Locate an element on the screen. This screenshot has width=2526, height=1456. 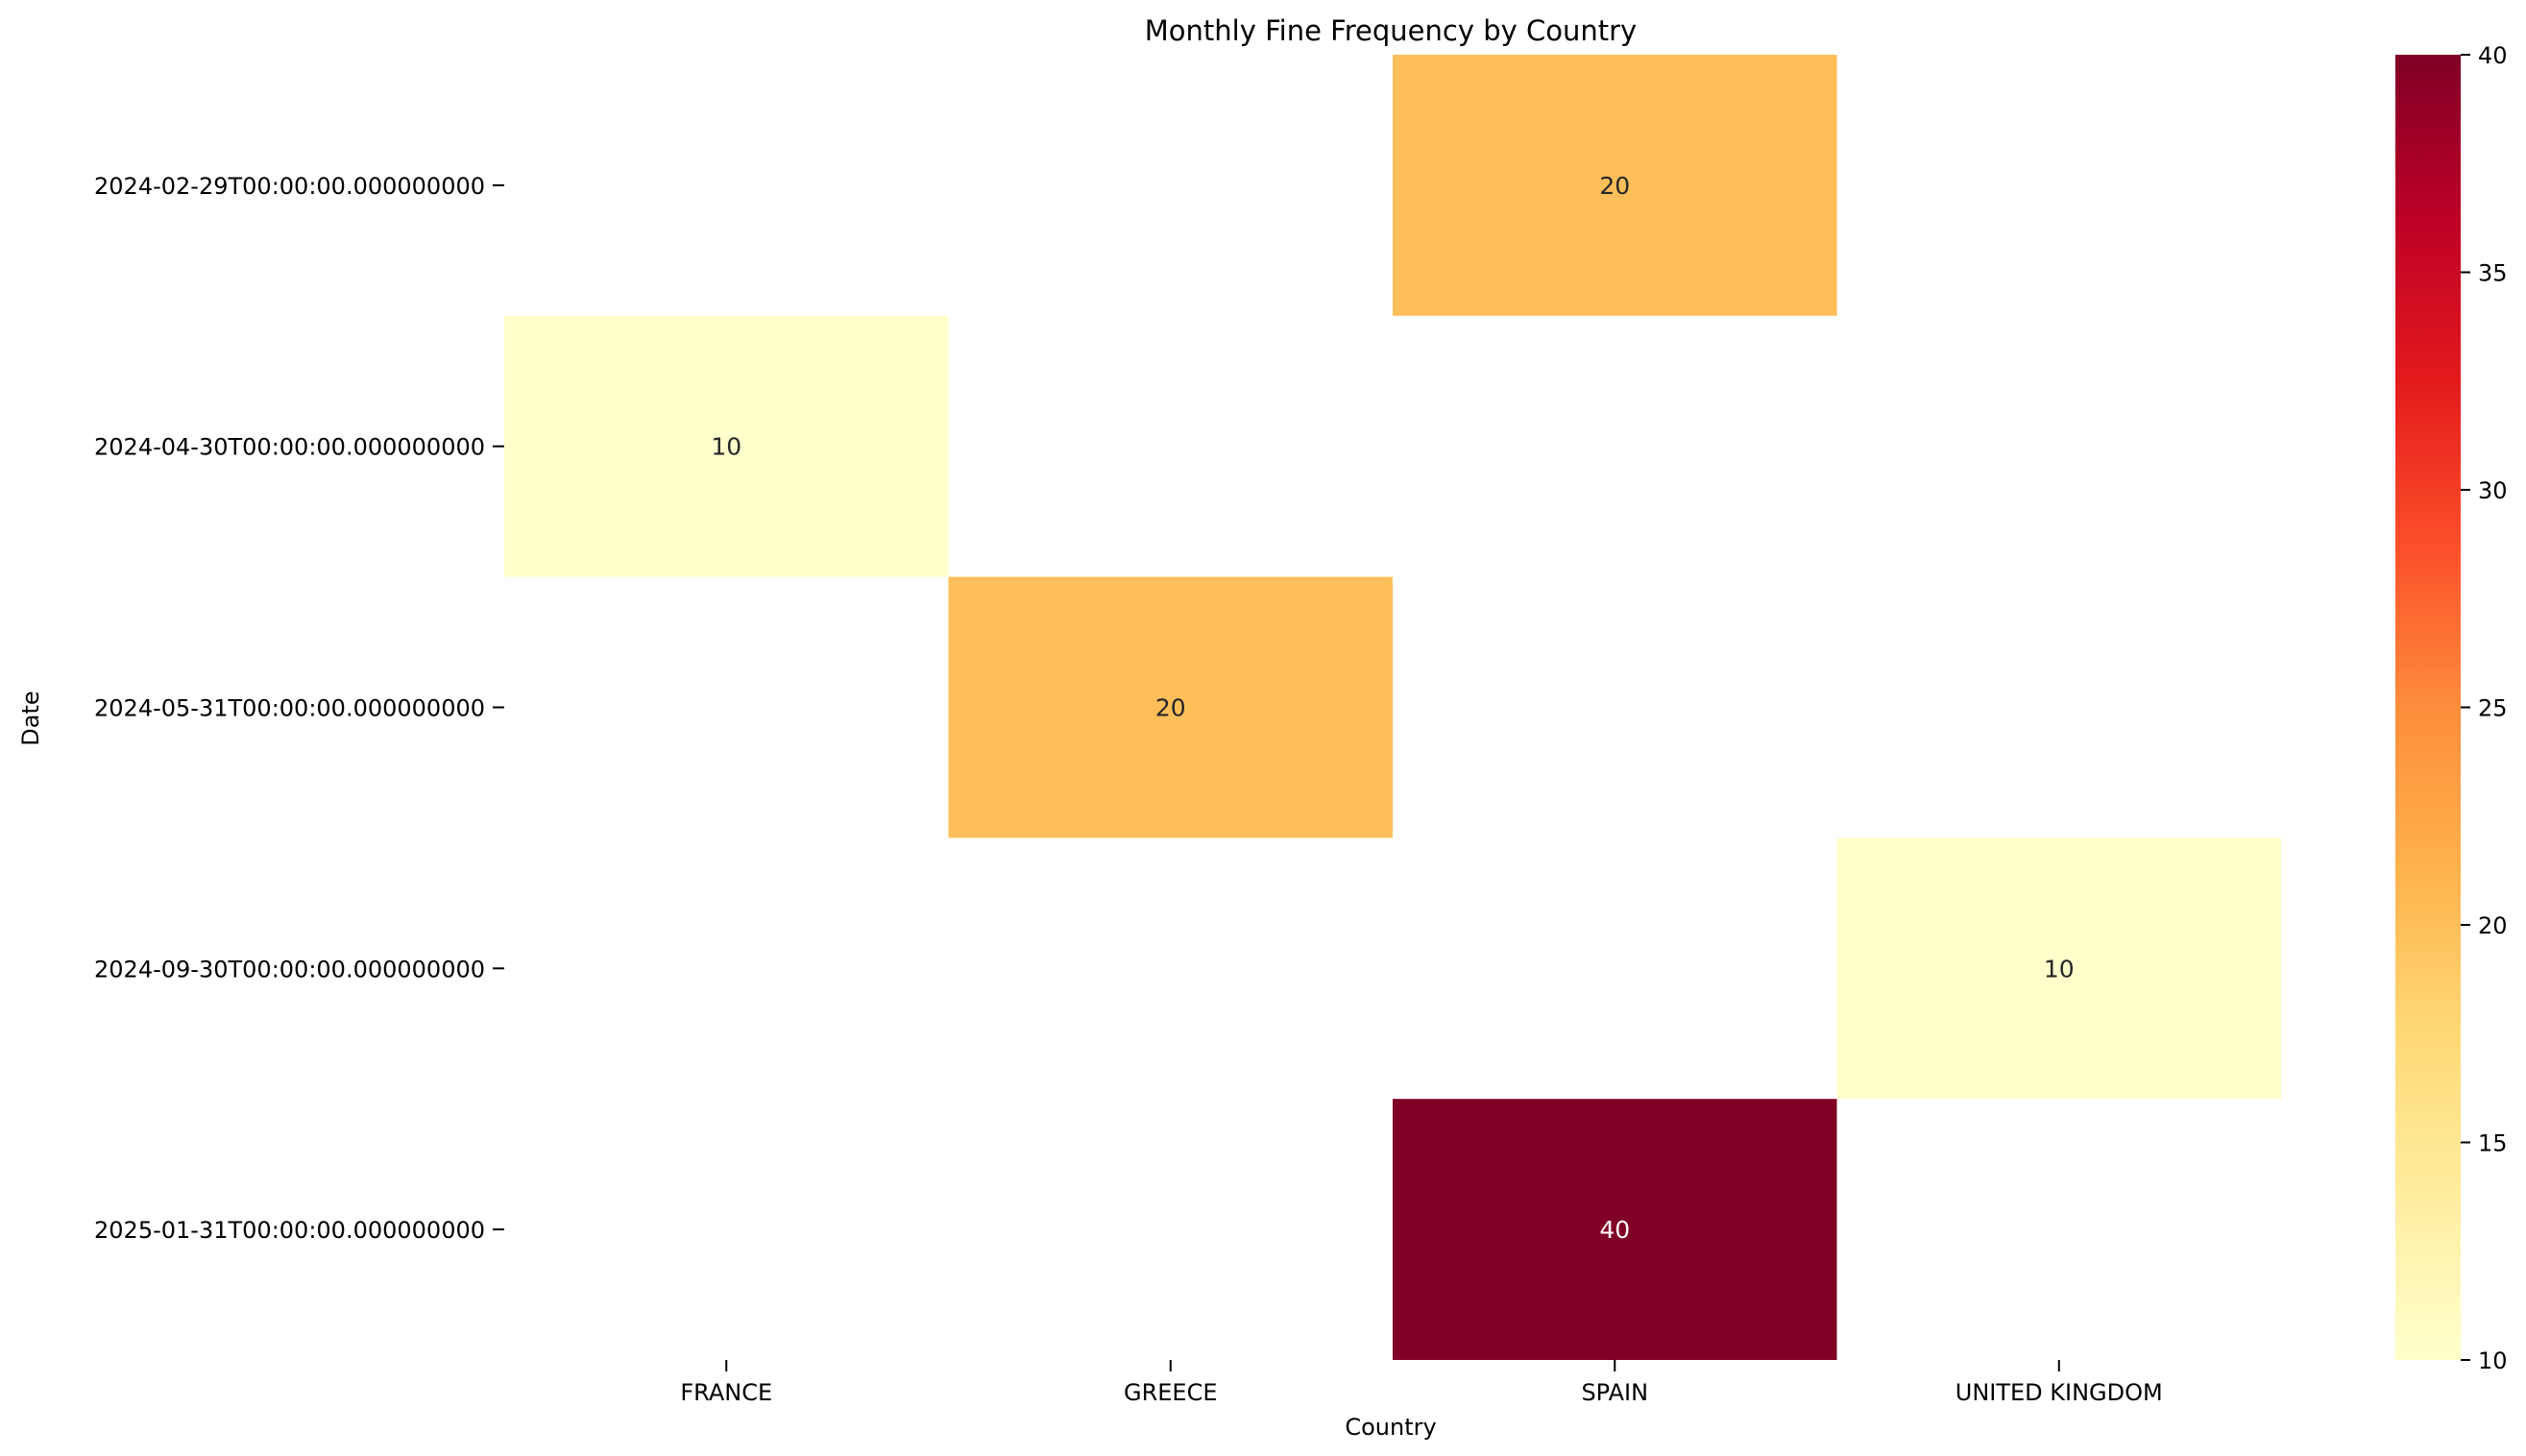
y-tick-label: 2025-01-31T00:00:00.000000000 is located at coordinates (290, 1231).